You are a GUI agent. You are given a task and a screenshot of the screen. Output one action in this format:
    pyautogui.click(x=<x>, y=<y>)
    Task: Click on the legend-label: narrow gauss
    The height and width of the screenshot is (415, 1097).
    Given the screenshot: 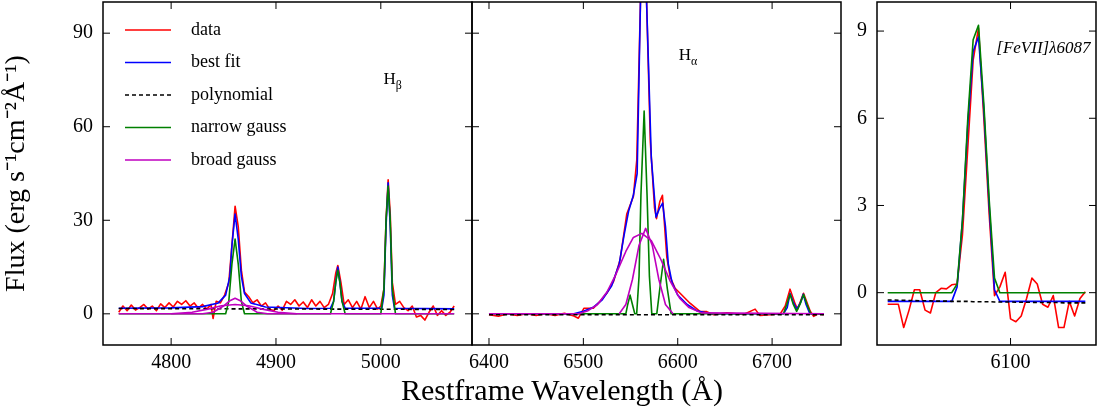 What is the action you would take?
    pyautogui.click(x=239, y=126)
    